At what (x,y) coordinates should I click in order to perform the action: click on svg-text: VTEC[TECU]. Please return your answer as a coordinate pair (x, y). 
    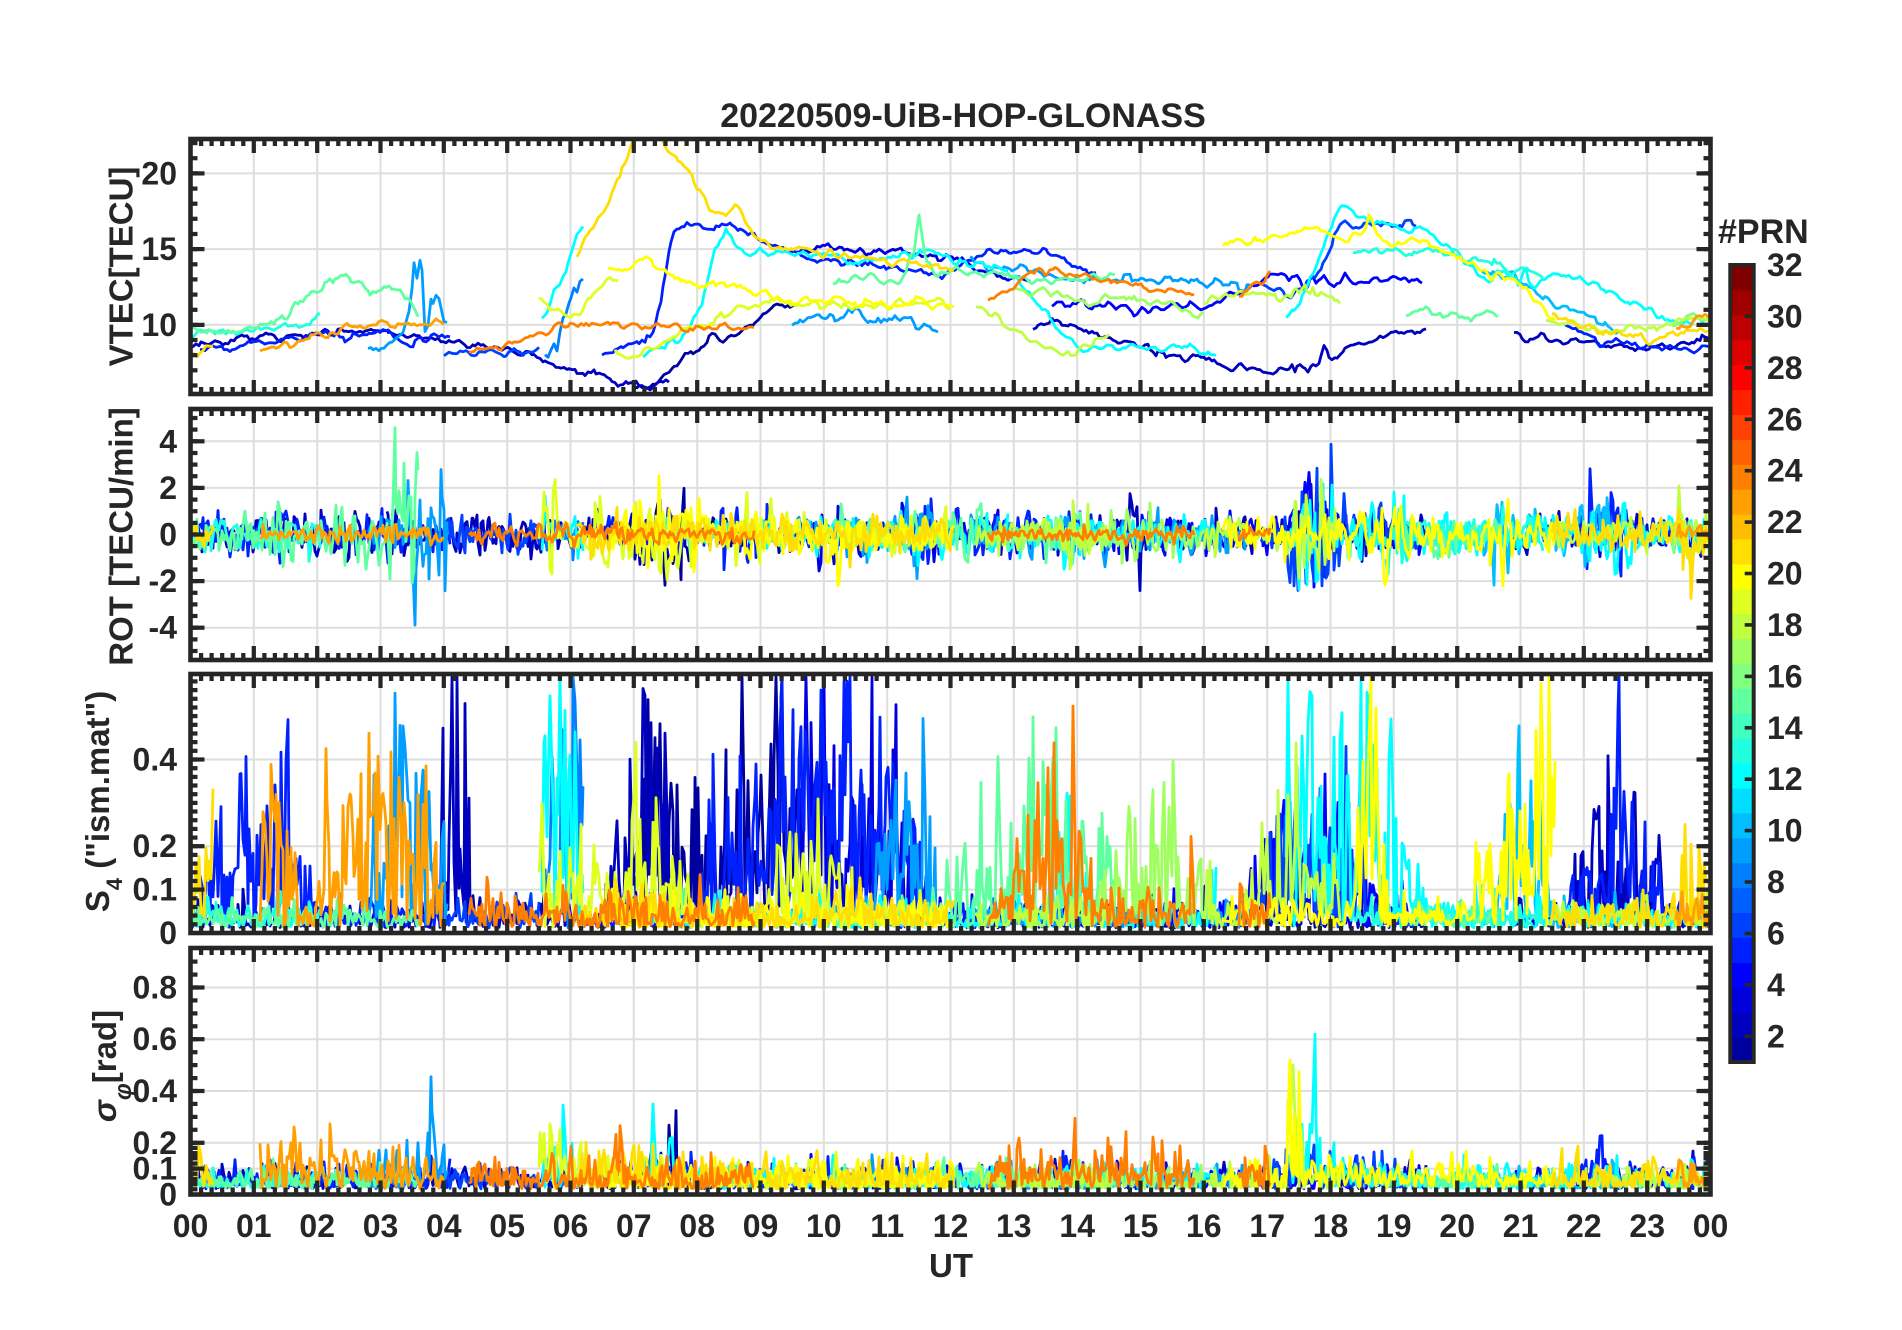
    Looking at the image, I should click on (121, 267).